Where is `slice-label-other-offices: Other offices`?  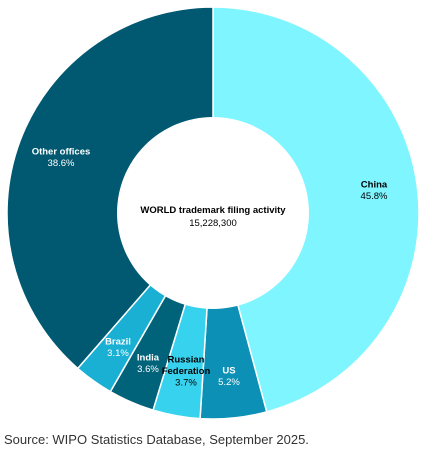
slice-label-other-offices: Other offices is located at coordinates (61, 151).